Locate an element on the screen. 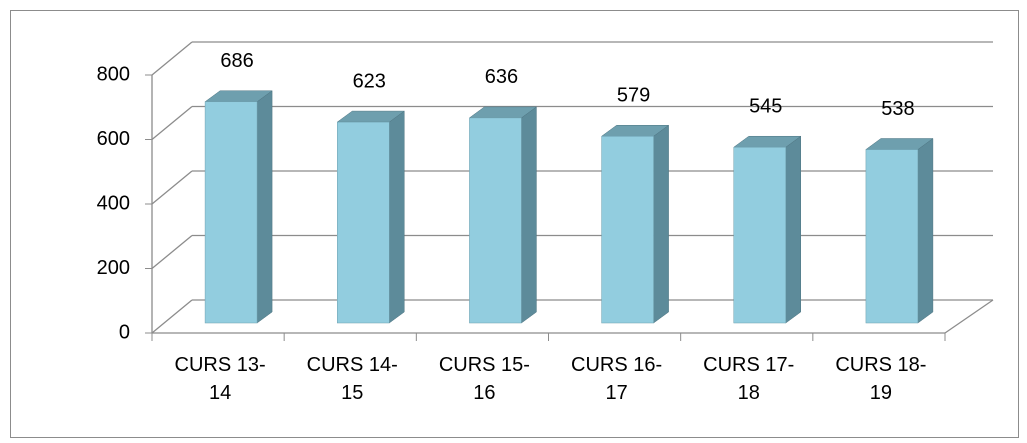 This screenshot has width=1027, height=443. y-tick-label: 600 is located at coordinates (113, 139).